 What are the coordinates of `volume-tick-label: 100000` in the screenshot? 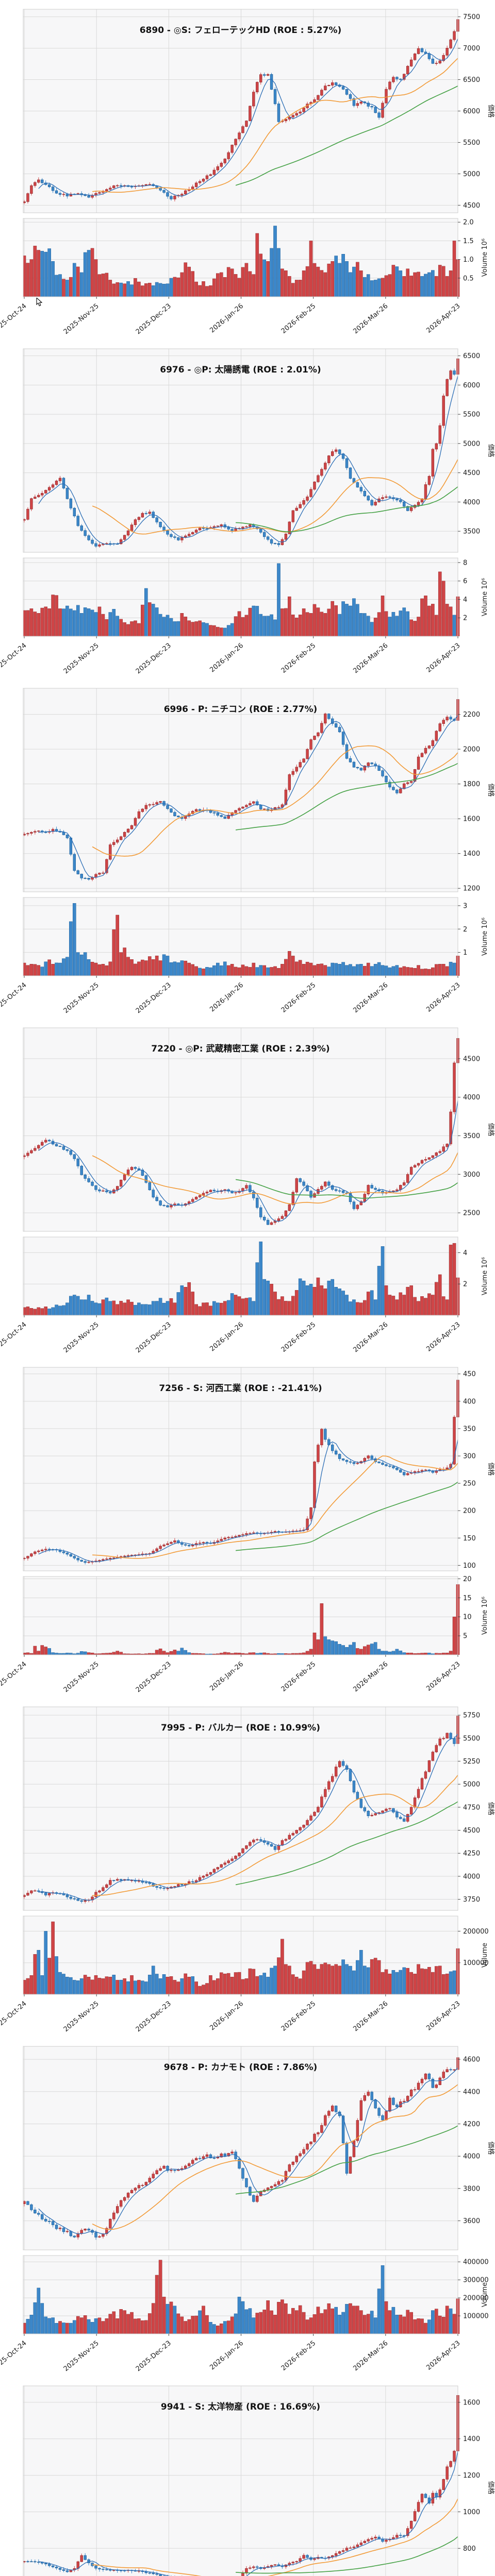 It's located at (476, 2316).